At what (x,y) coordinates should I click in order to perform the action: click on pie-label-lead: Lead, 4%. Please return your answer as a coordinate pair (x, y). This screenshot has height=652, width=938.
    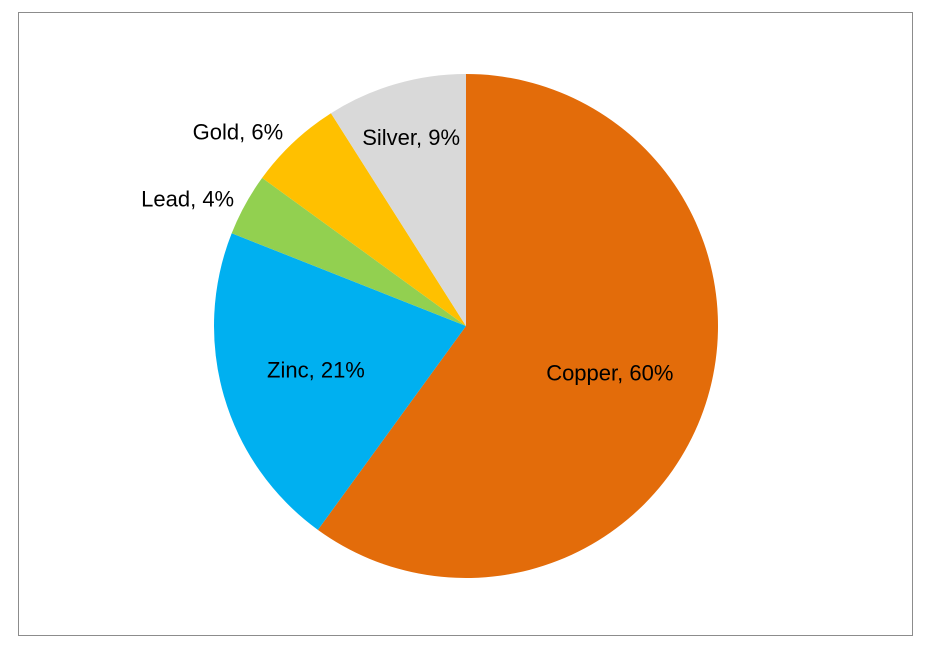
    Looking at the image, I should click on (187, 199).